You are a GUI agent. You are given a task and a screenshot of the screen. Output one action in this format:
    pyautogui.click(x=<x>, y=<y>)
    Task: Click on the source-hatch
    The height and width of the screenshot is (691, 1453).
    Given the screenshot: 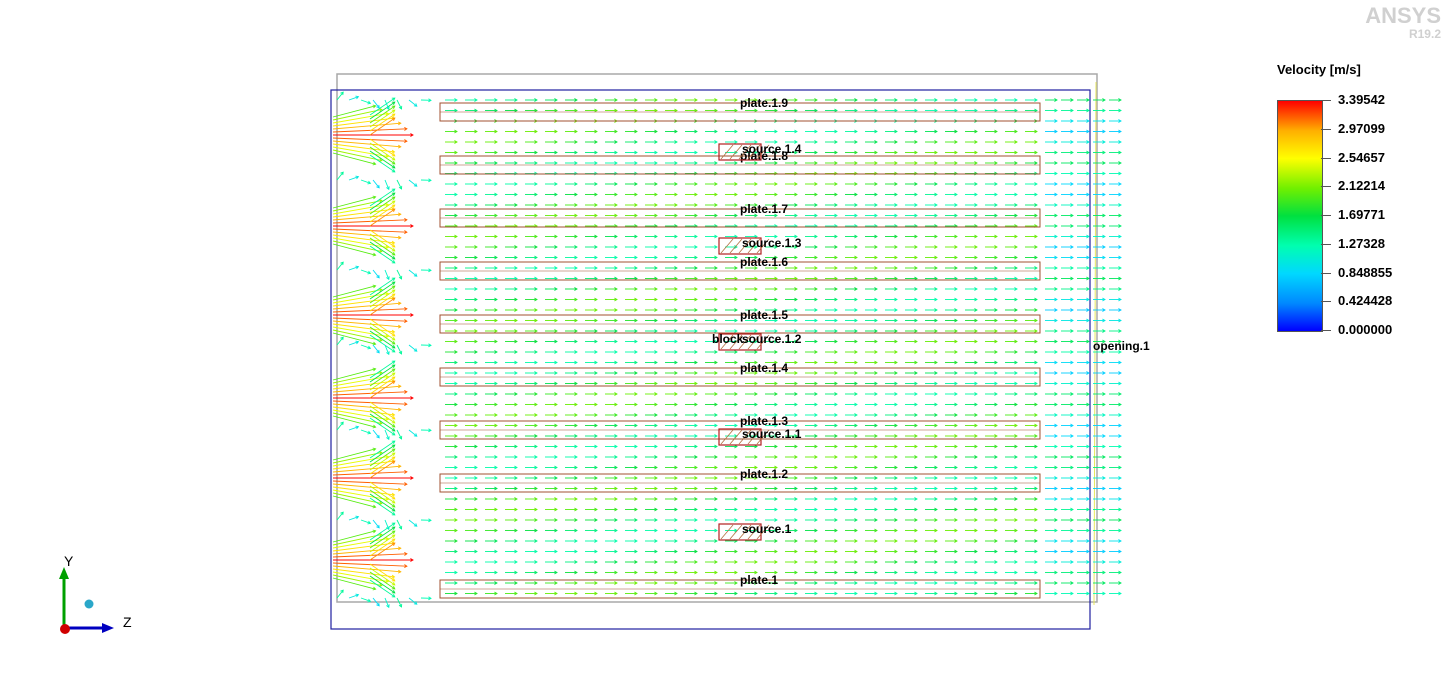 What is the action you would take?
    pyautogui.click(x=727, y=246)
    